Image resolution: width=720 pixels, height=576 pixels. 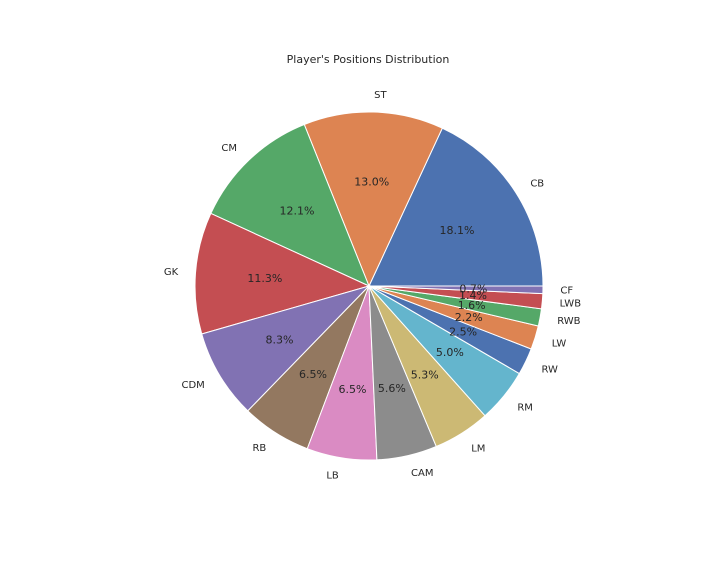 I want to click on percent-label-cf: 0.7%, so click(x=473, y=288).